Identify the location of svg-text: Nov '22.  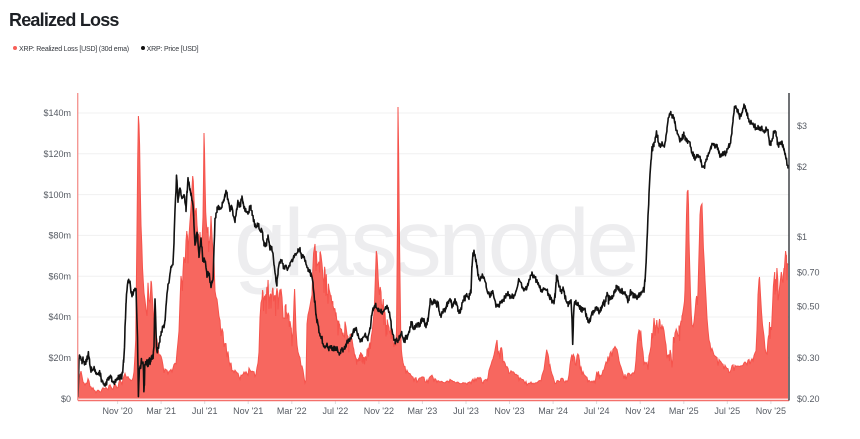
(379, 411).